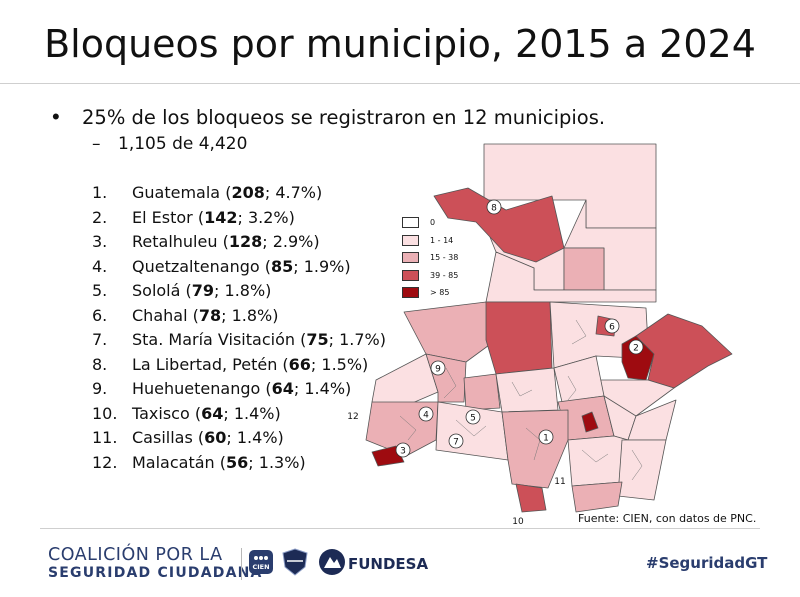  Describe the element at coordinates (352, 417) in the screenshot. I see `marker-12: 12` at that location.